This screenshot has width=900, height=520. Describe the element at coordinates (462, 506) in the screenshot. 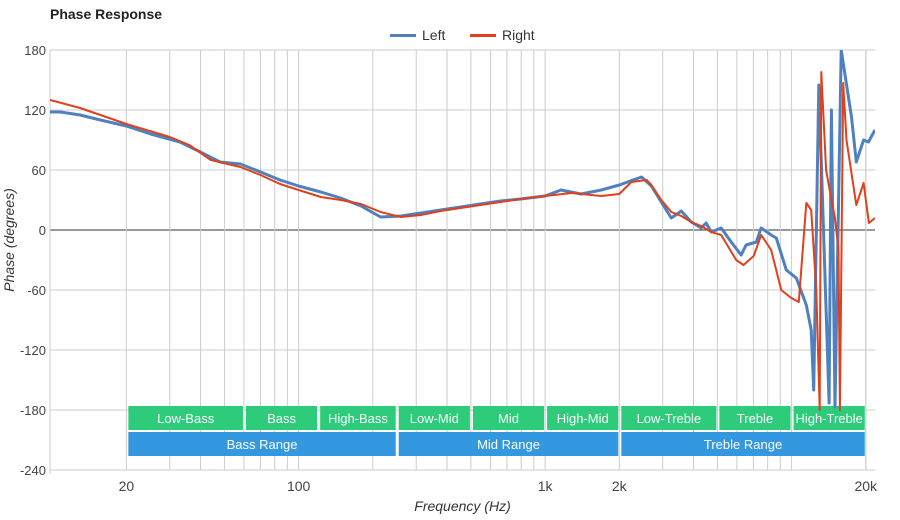

I see `x-axis-label: Frequency (Hz)` at that location.